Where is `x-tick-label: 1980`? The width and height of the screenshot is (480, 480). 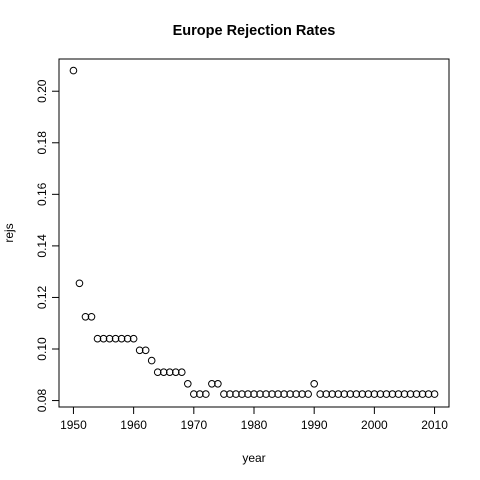 x-tick-label: 1980 is located at coordinates (254, 425).